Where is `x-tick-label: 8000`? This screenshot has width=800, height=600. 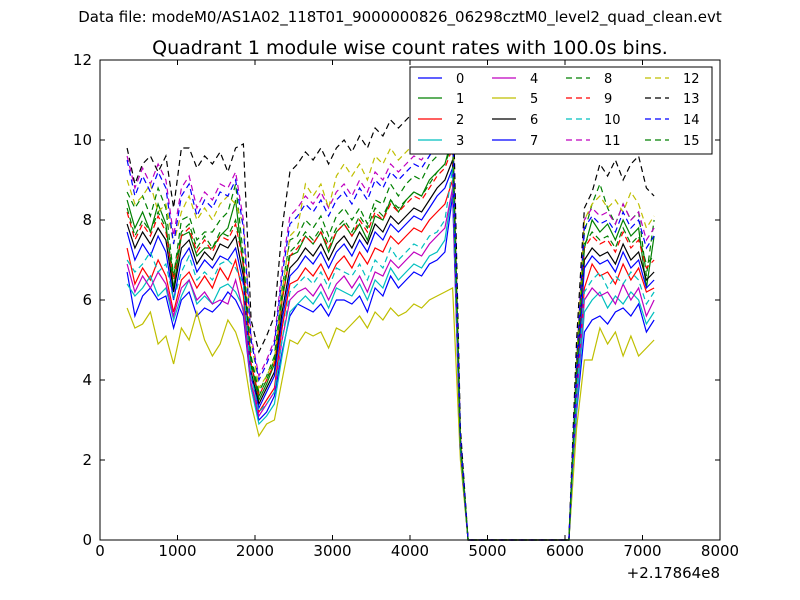 x-tick-label: 8000 is located at coordinates (720, 551).